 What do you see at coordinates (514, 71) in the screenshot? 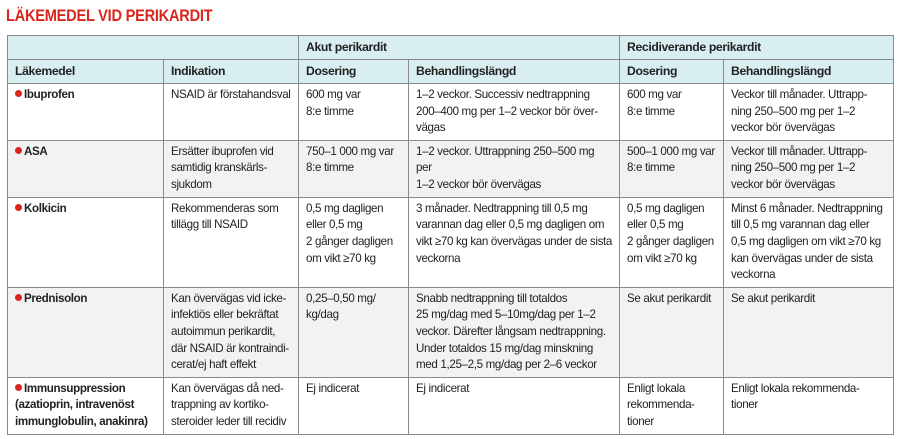
I see `col-acute-duration: Behandlingslängd` at bounding box center [514, 71].